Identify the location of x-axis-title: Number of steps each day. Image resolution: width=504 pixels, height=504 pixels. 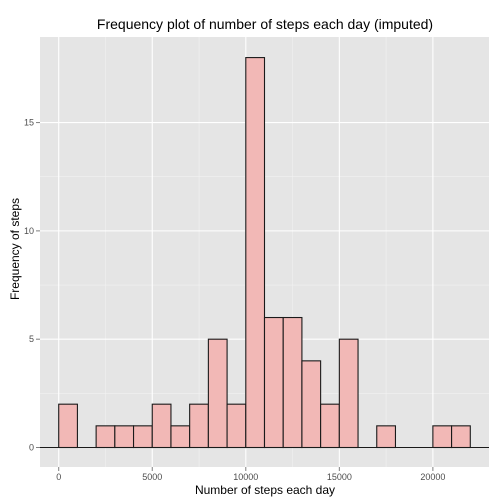
(265, 490).